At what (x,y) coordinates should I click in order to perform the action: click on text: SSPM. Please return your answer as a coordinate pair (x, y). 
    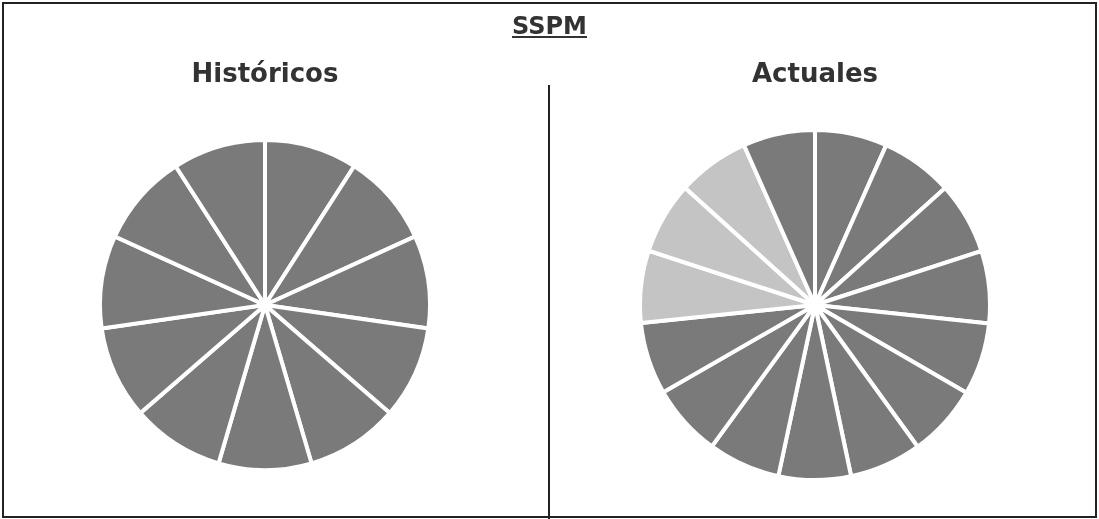
    Looking at the image, I should click on (549, 26).